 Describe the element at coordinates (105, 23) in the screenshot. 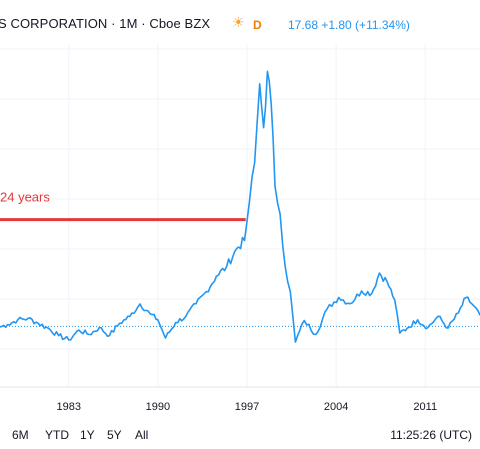

I see `symbol-title: S CORPORATION · 1M · Cboe BZX` at that location.